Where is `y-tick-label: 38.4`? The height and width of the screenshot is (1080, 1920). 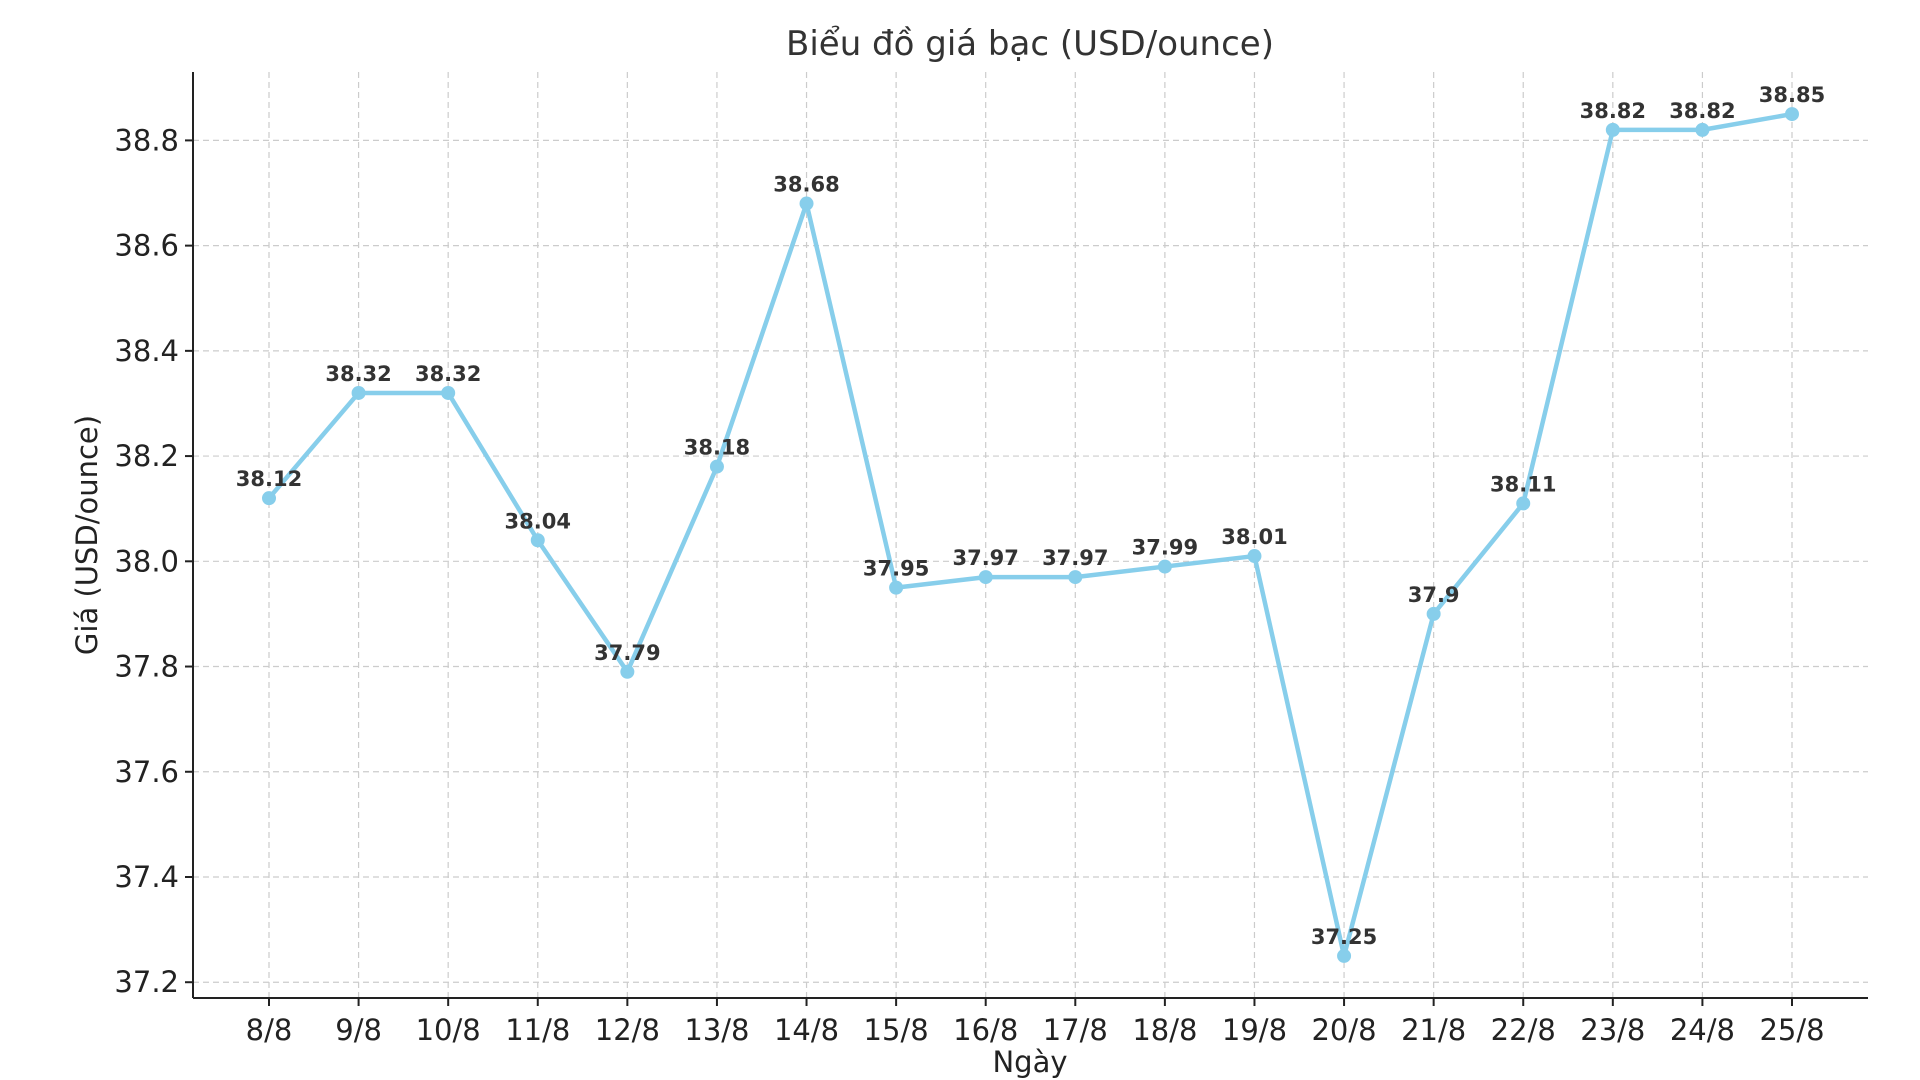
y-tick-label: 38.4 is located at coordinates (146, 351).